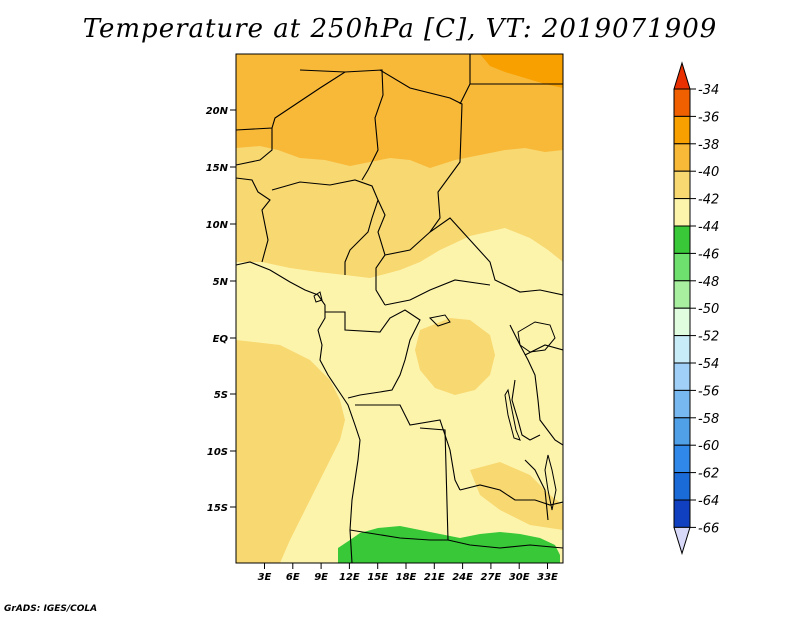 The image size is (800, 618). I want to click on colorbar-label: -38, so click(708, 145).